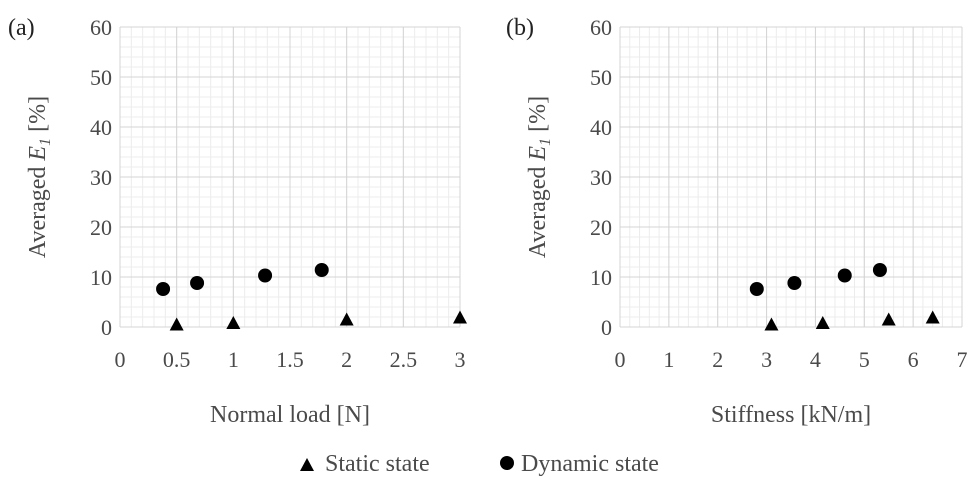 The width and height of the screenshot is (979, 483). I want to click on legend-label-static: Static state, so click(377, 464).